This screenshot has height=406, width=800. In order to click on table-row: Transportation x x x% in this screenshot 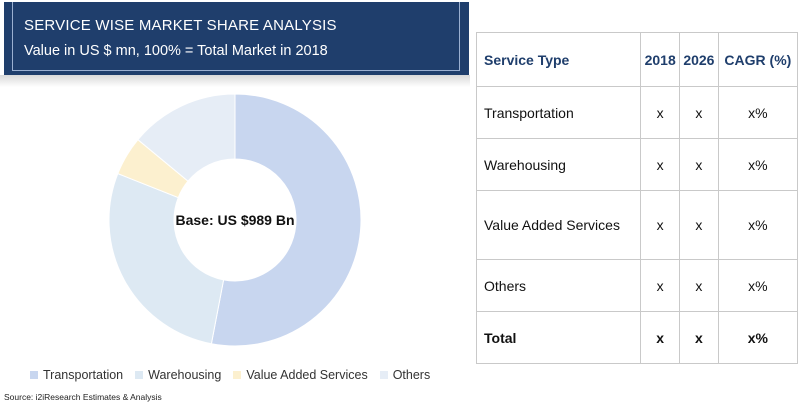, I will do `click(637, 112)`.